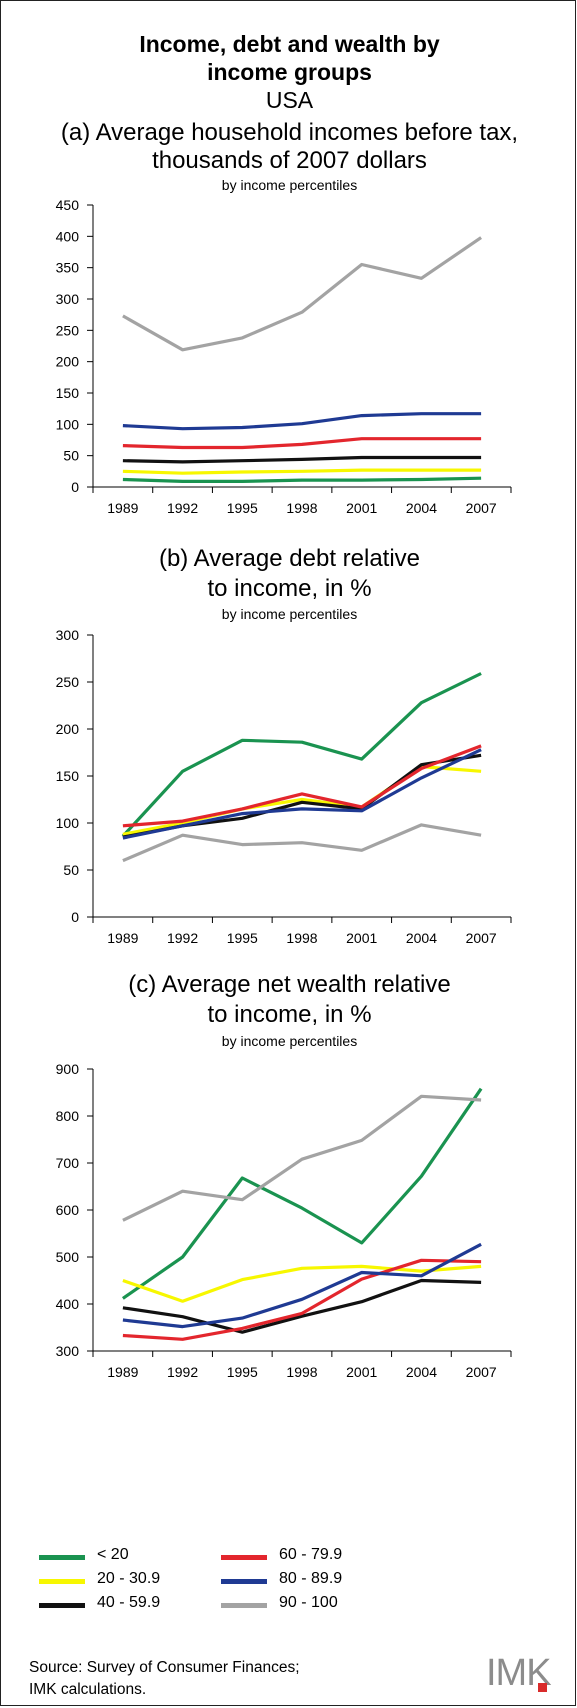 The image size is (577, 1708). I want to click on y-tick-label: 700, so click(68, 1163).